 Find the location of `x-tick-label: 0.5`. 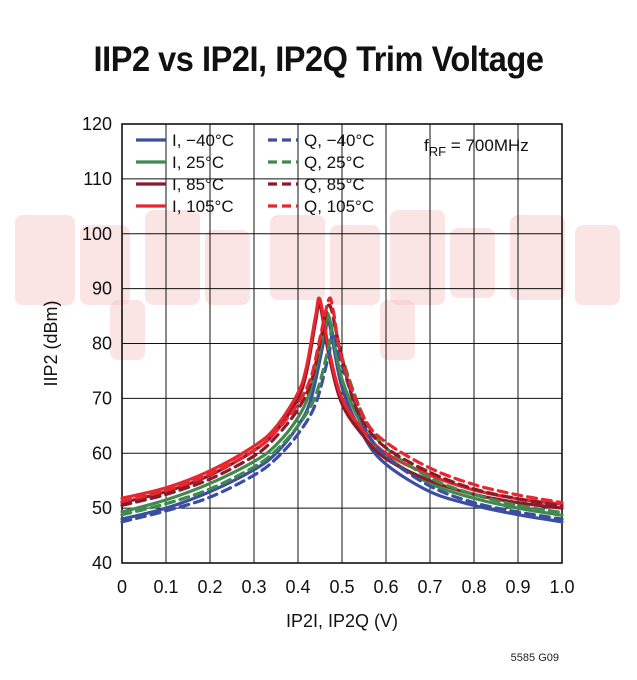

x-tick-label: 0.5 is located at coordinates (341, 587).